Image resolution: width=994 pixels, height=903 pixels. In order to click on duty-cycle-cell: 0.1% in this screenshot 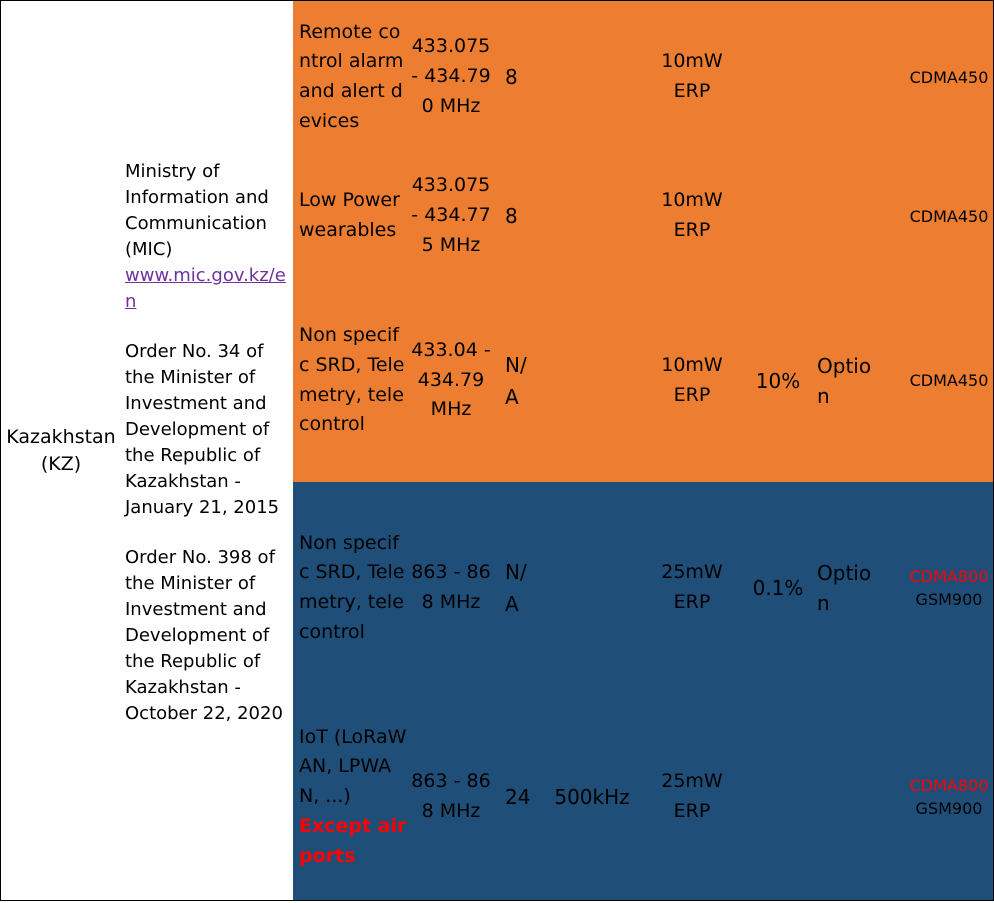, I will do `click(778, 588)`.